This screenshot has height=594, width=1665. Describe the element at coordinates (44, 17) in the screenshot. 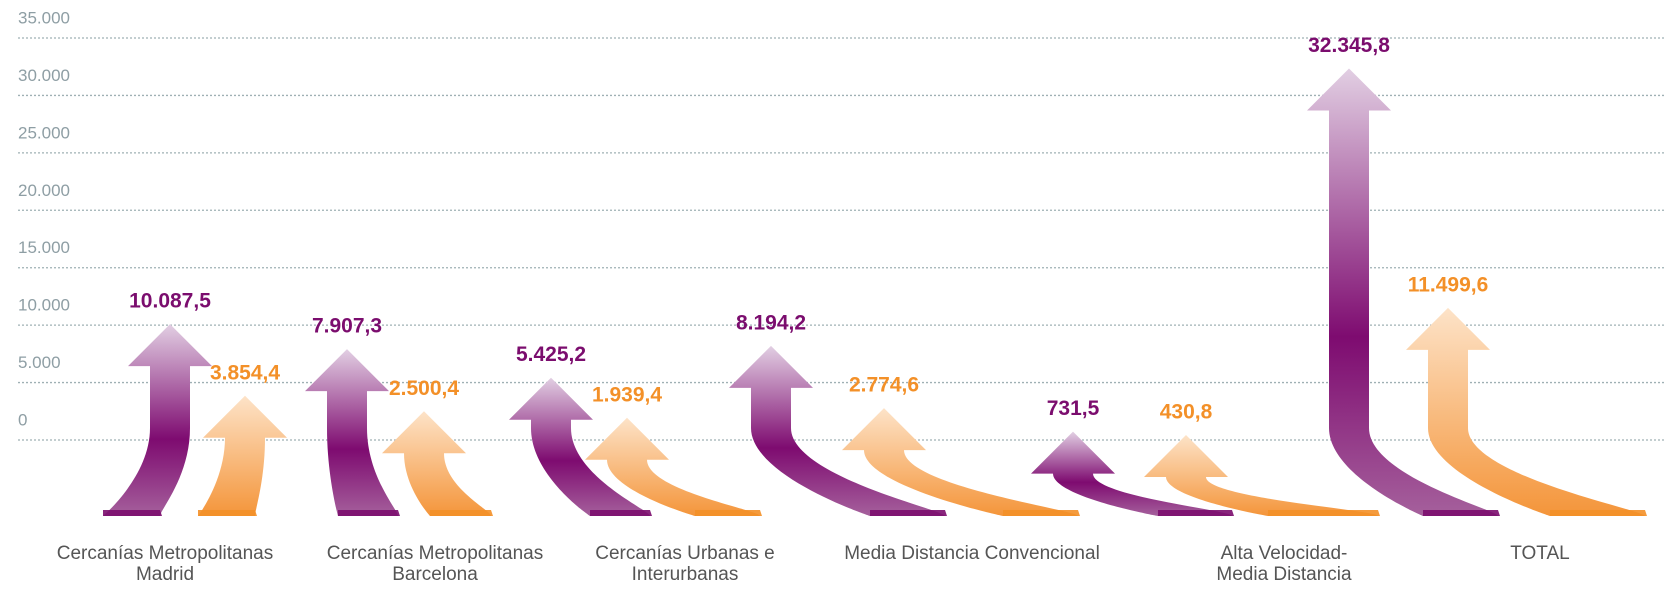

I see `y-tick-label: 35.000` at that location.